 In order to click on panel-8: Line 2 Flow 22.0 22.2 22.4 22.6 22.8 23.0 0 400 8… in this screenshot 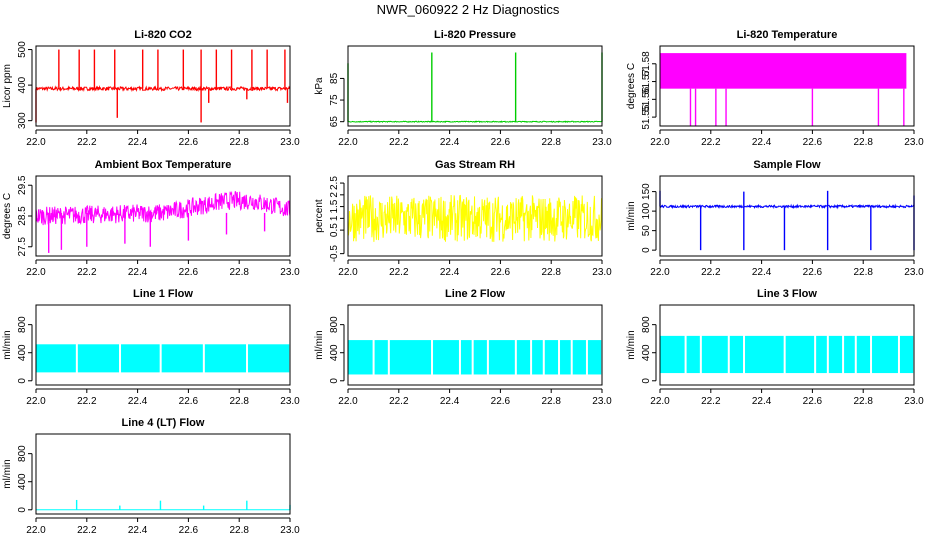, I will do `click(463, 347)`.